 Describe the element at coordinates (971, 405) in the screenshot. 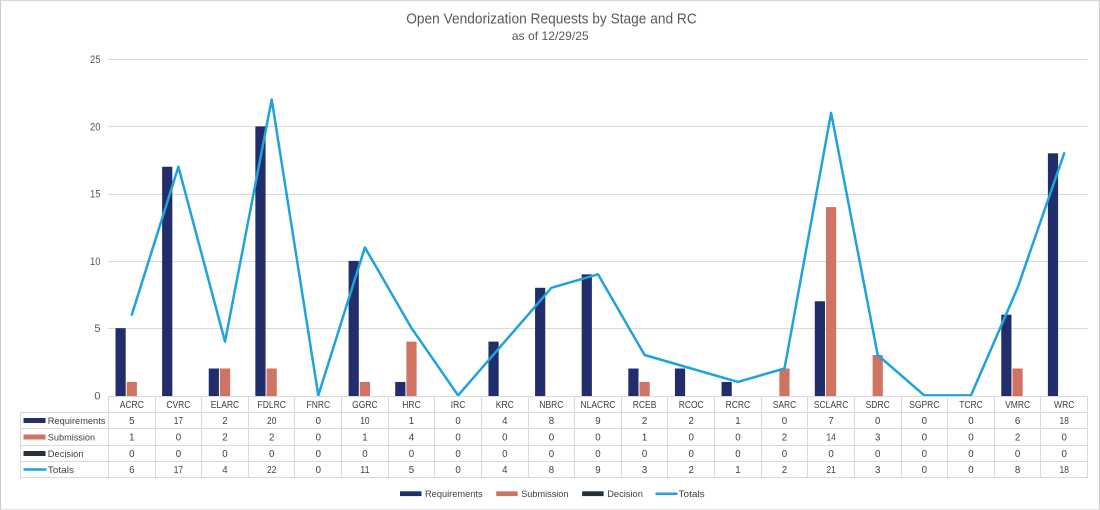

I see `svg-text: TCRC` at that location.